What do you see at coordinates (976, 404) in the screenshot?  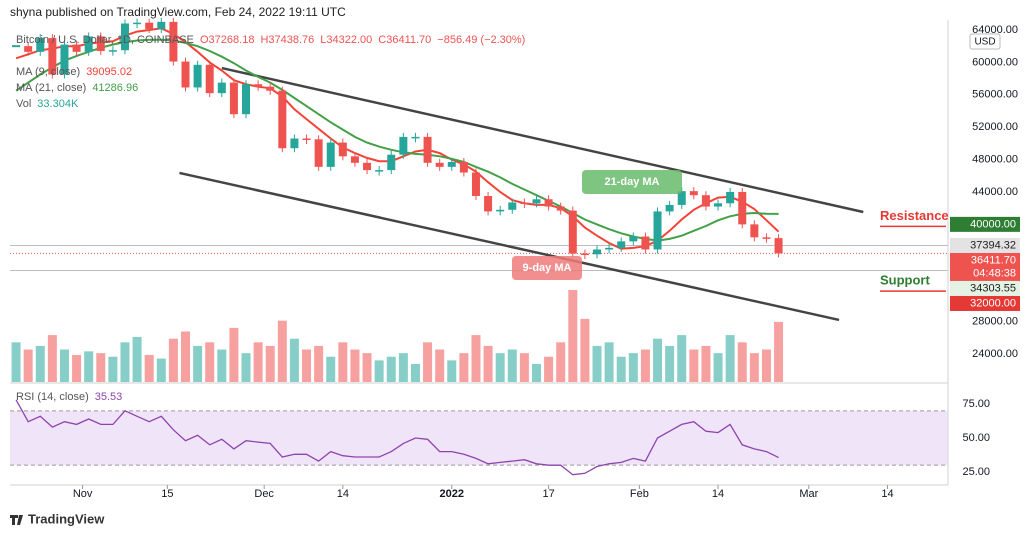 I see `rsi-tick-label: 75.00` at bounding box center [976, 404].